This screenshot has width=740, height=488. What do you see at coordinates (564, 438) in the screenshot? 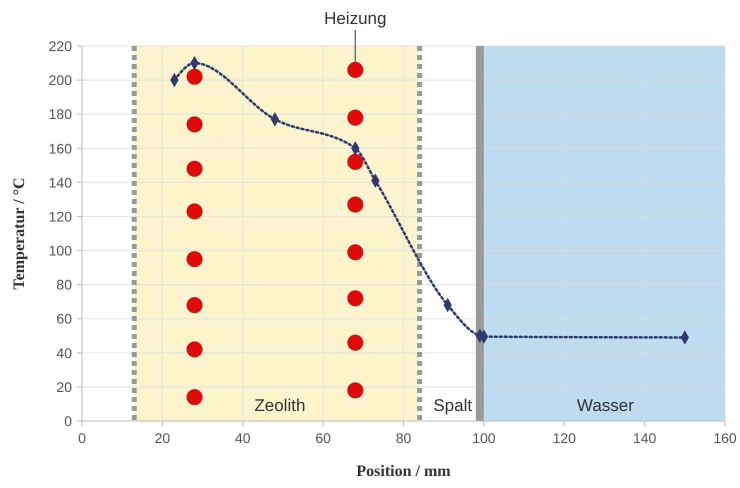
I see `x-tick-label: 120` at bounding box center [564, 438].